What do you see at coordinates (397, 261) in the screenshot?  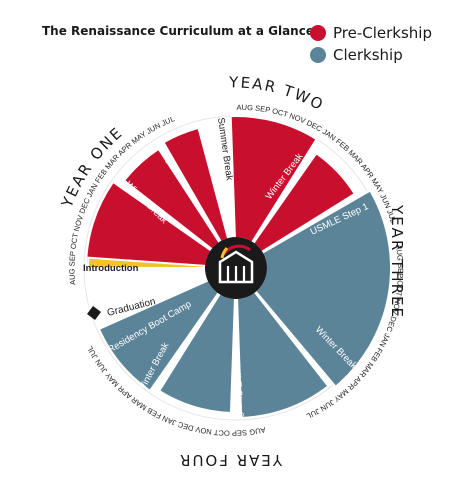 I see `label-year-three: YEAR THREE` at bounding box center [397, 261].